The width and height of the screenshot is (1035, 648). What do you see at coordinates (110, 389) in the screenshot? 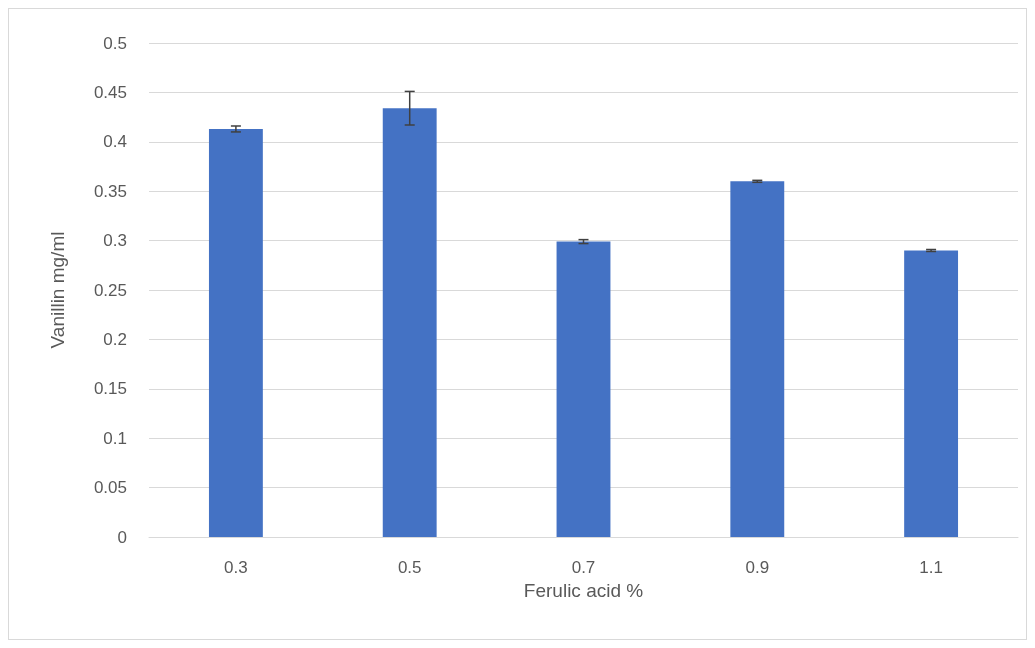
I see `y-tick-label: 0.15` at bounding box center [110, 389].